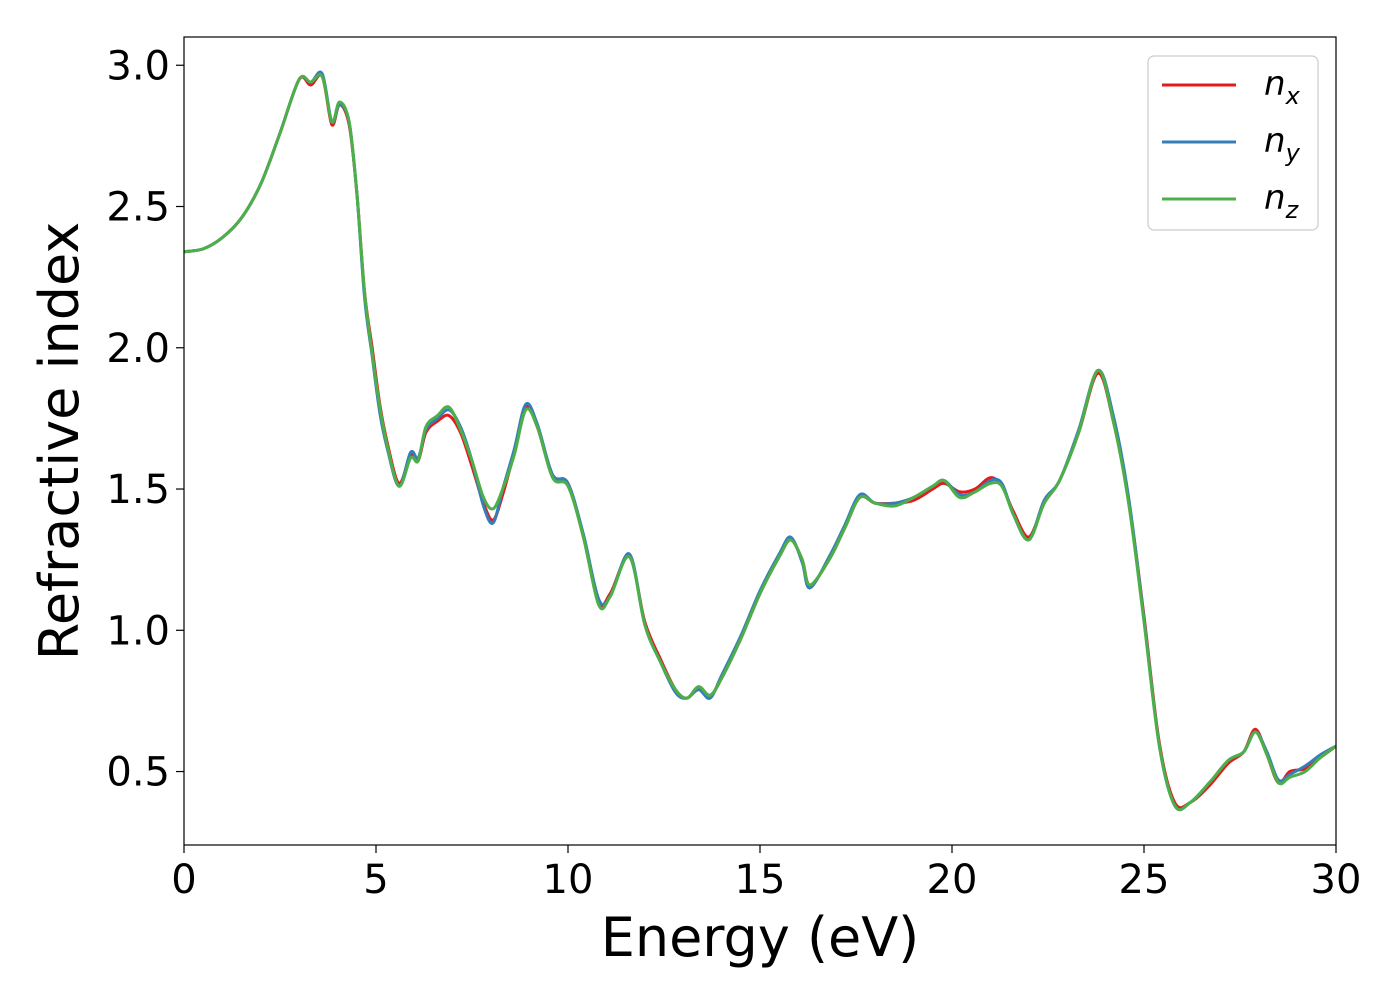 The image size is (1400, 1000). What do you see at coordinates (183, 880) in the screenshot?
I see `x-tick-label: 0` at bounding box center [183, 880].